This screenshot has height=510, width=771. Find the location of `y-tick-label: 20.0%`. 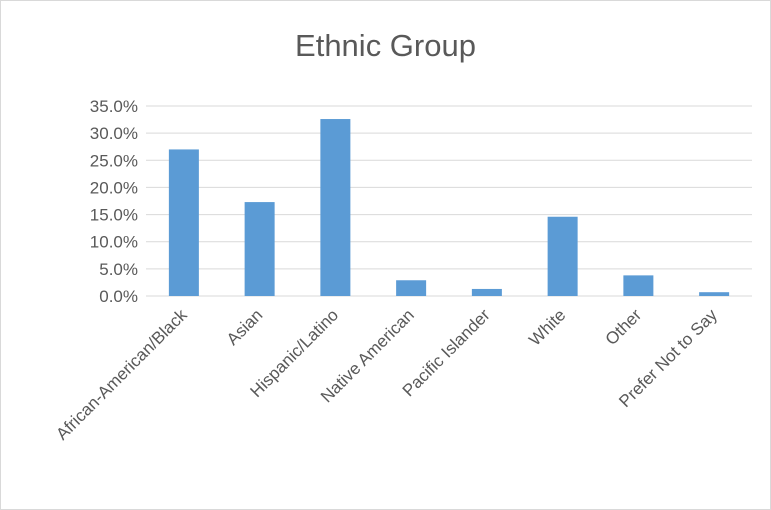

y-tick-label: 20.0% is located at coordinates (114, 187).